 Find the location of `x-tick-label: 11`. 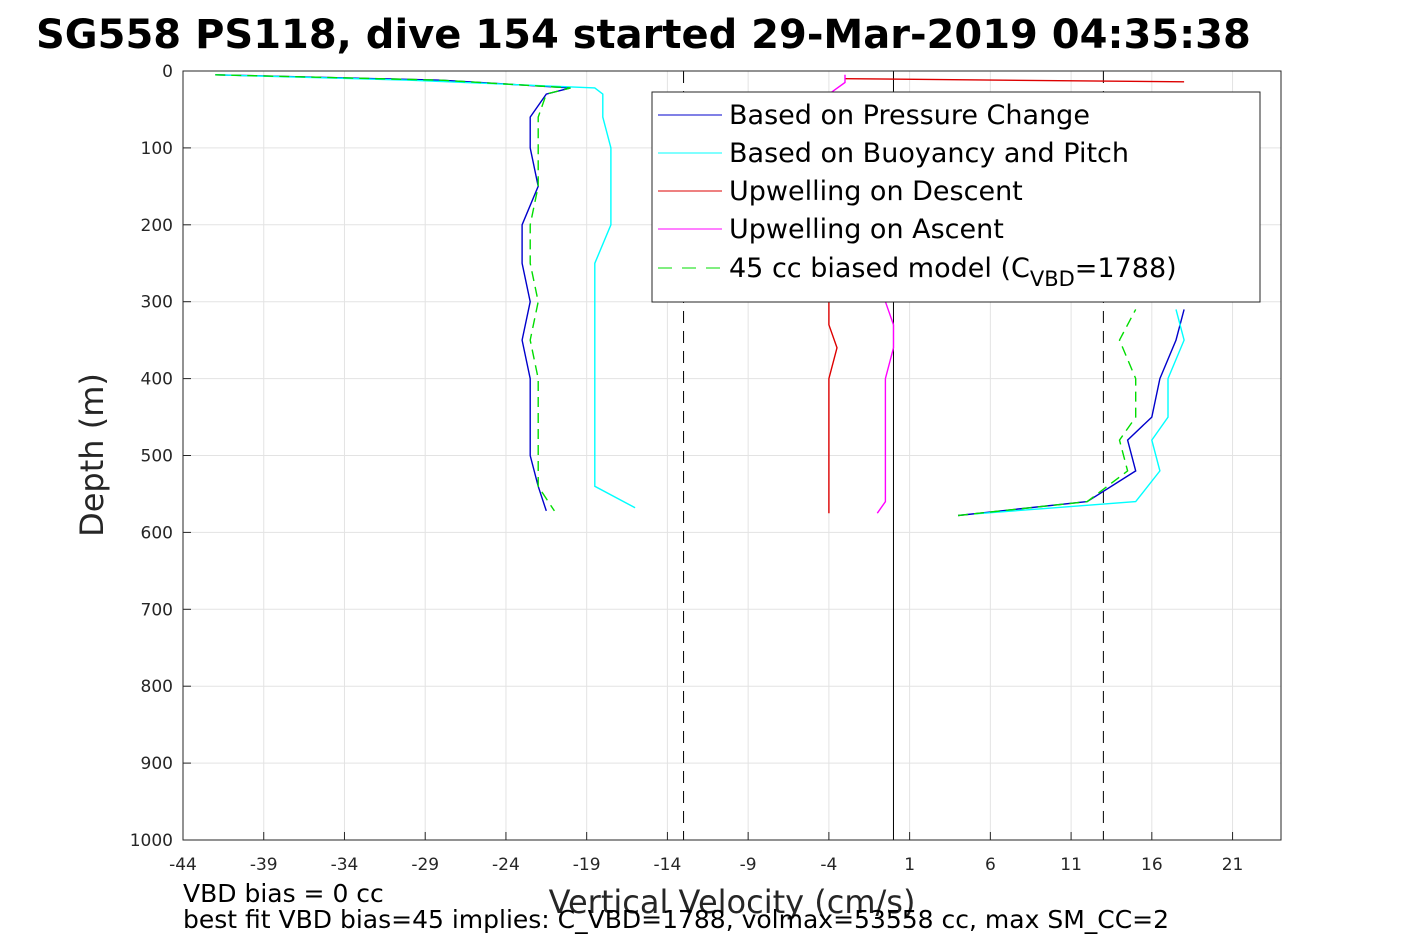

x-tick-label: 11 is located at coordinates (1071, 865).